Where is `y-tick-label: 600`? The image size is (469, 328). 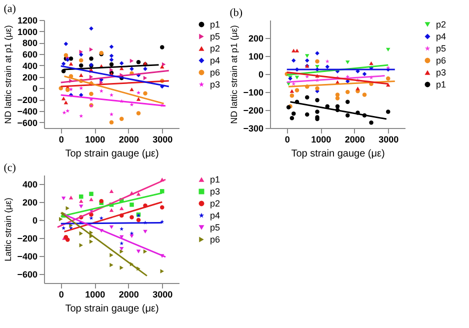
y-tick-label: 600 is located at coordinates (30, 55).